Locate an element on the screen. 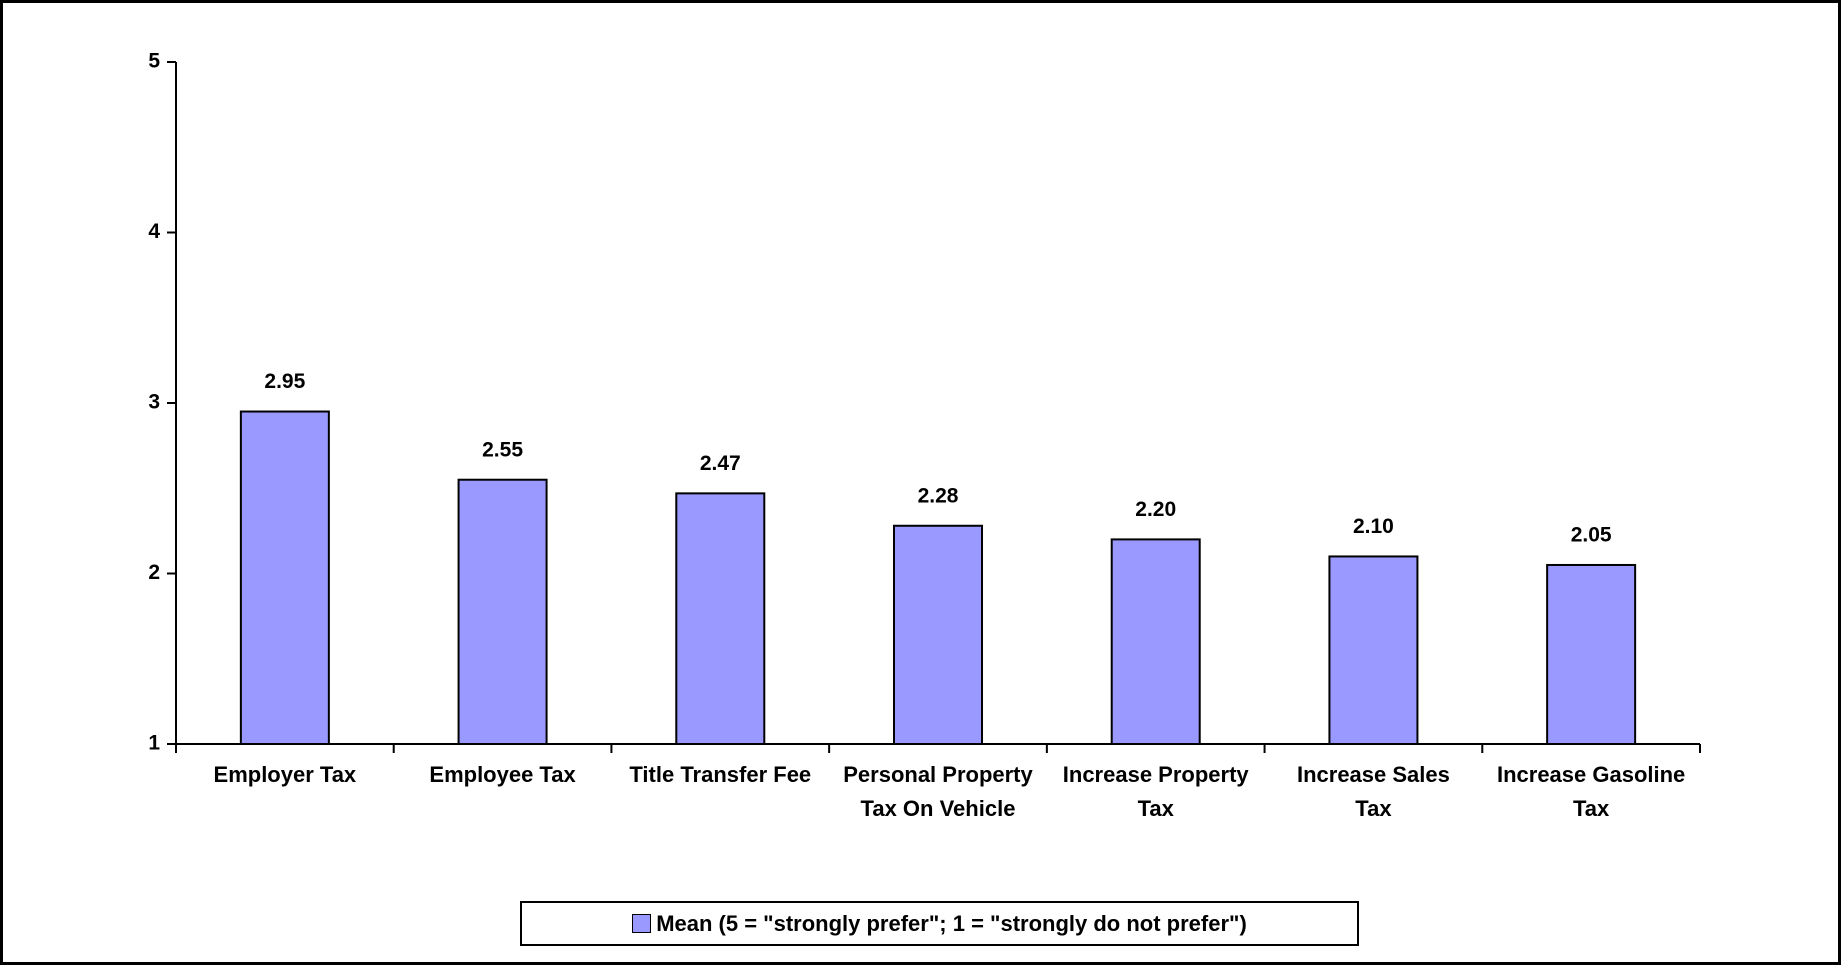 This screenshot has height=965, width=1841. y-tick-label: 1 is located at coordinates (154, 743).